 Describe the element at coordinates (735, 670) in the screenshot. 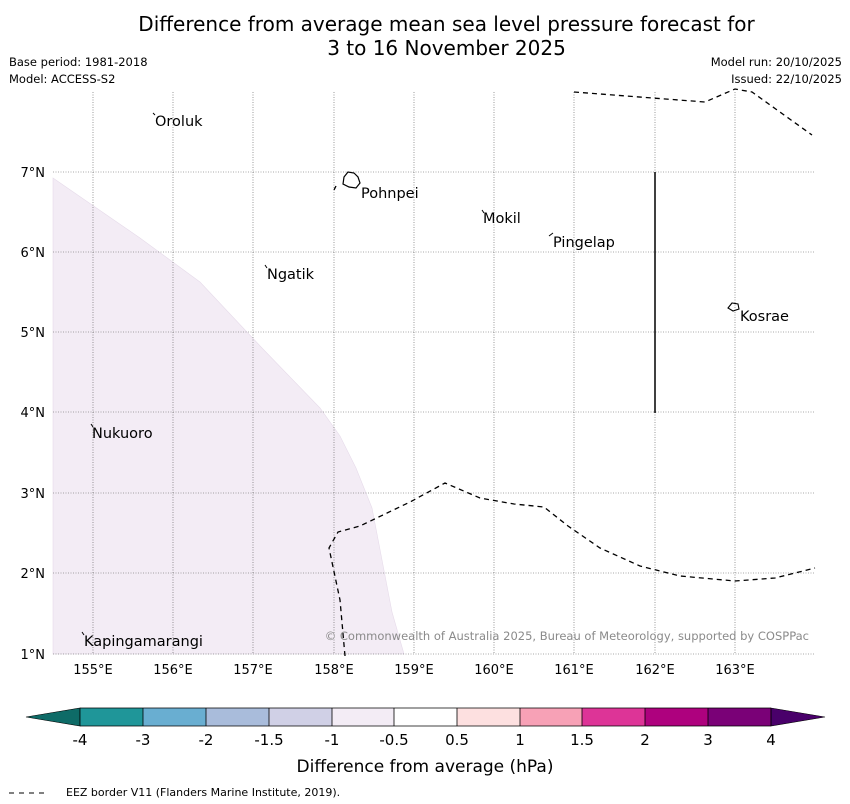

I see `lon-label: 163°E` at that location.